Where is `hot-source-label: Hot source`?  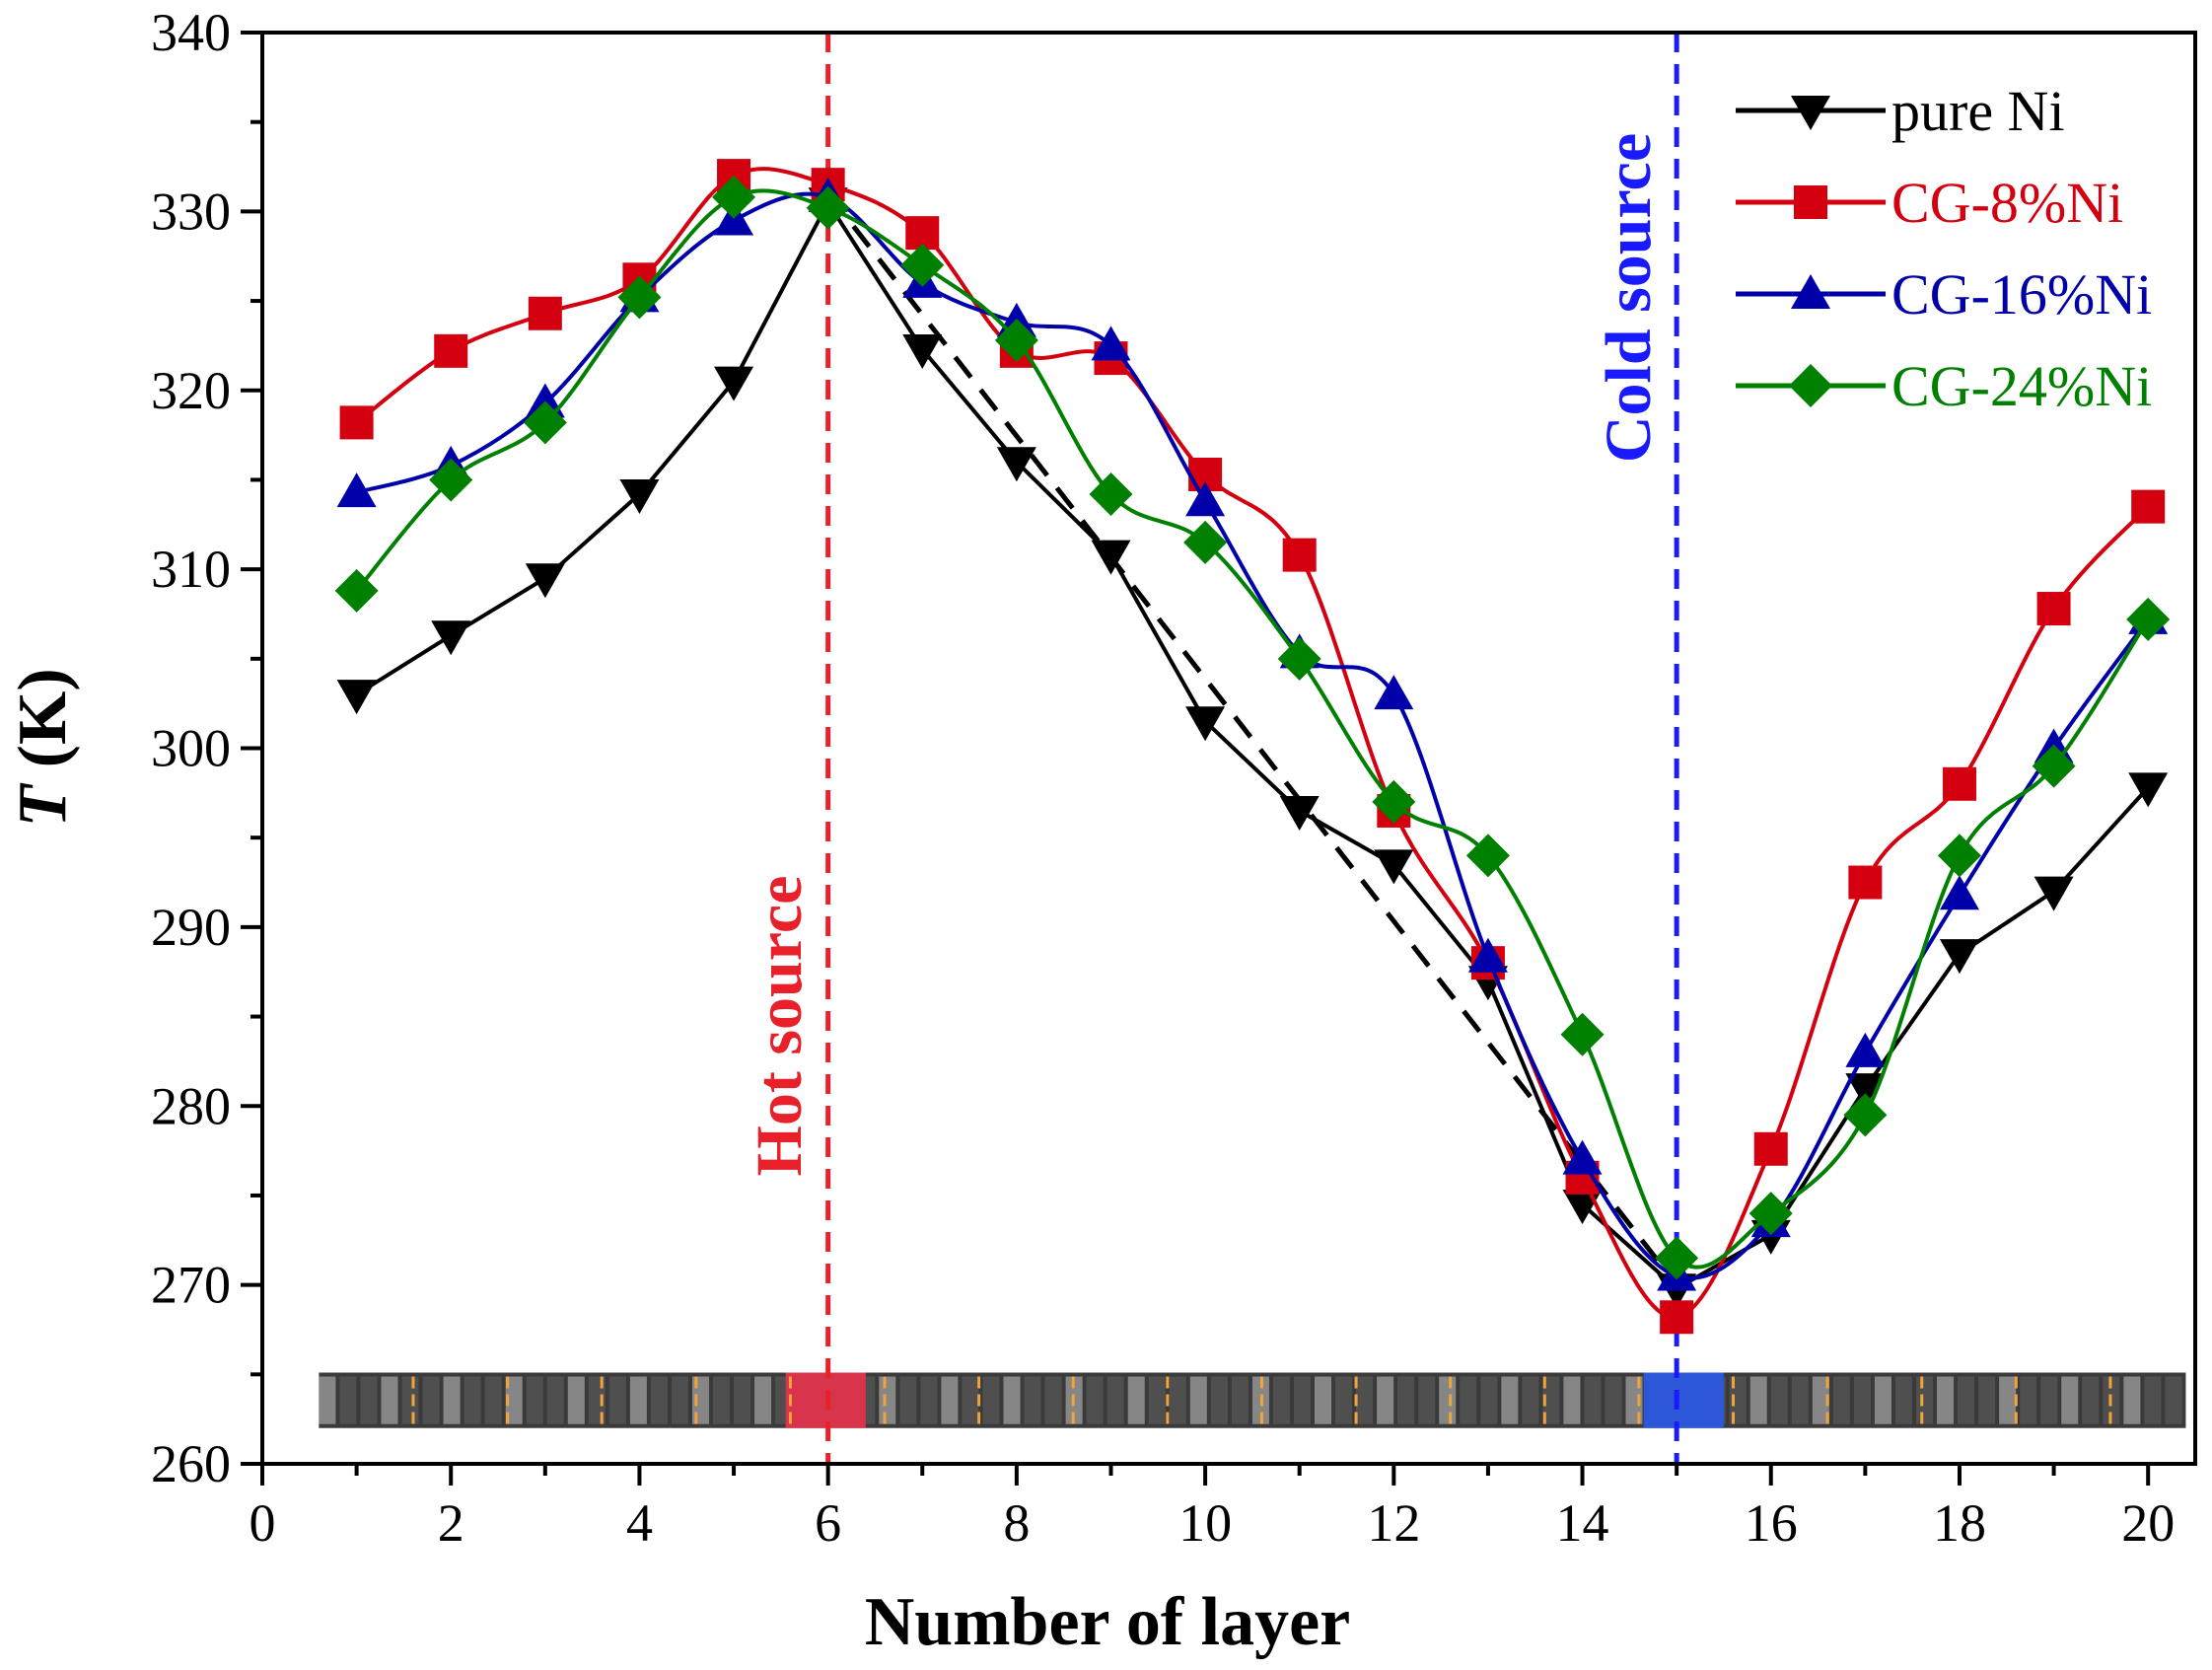 hot-source-label: Hot source is located at coordinates (780, 1026).